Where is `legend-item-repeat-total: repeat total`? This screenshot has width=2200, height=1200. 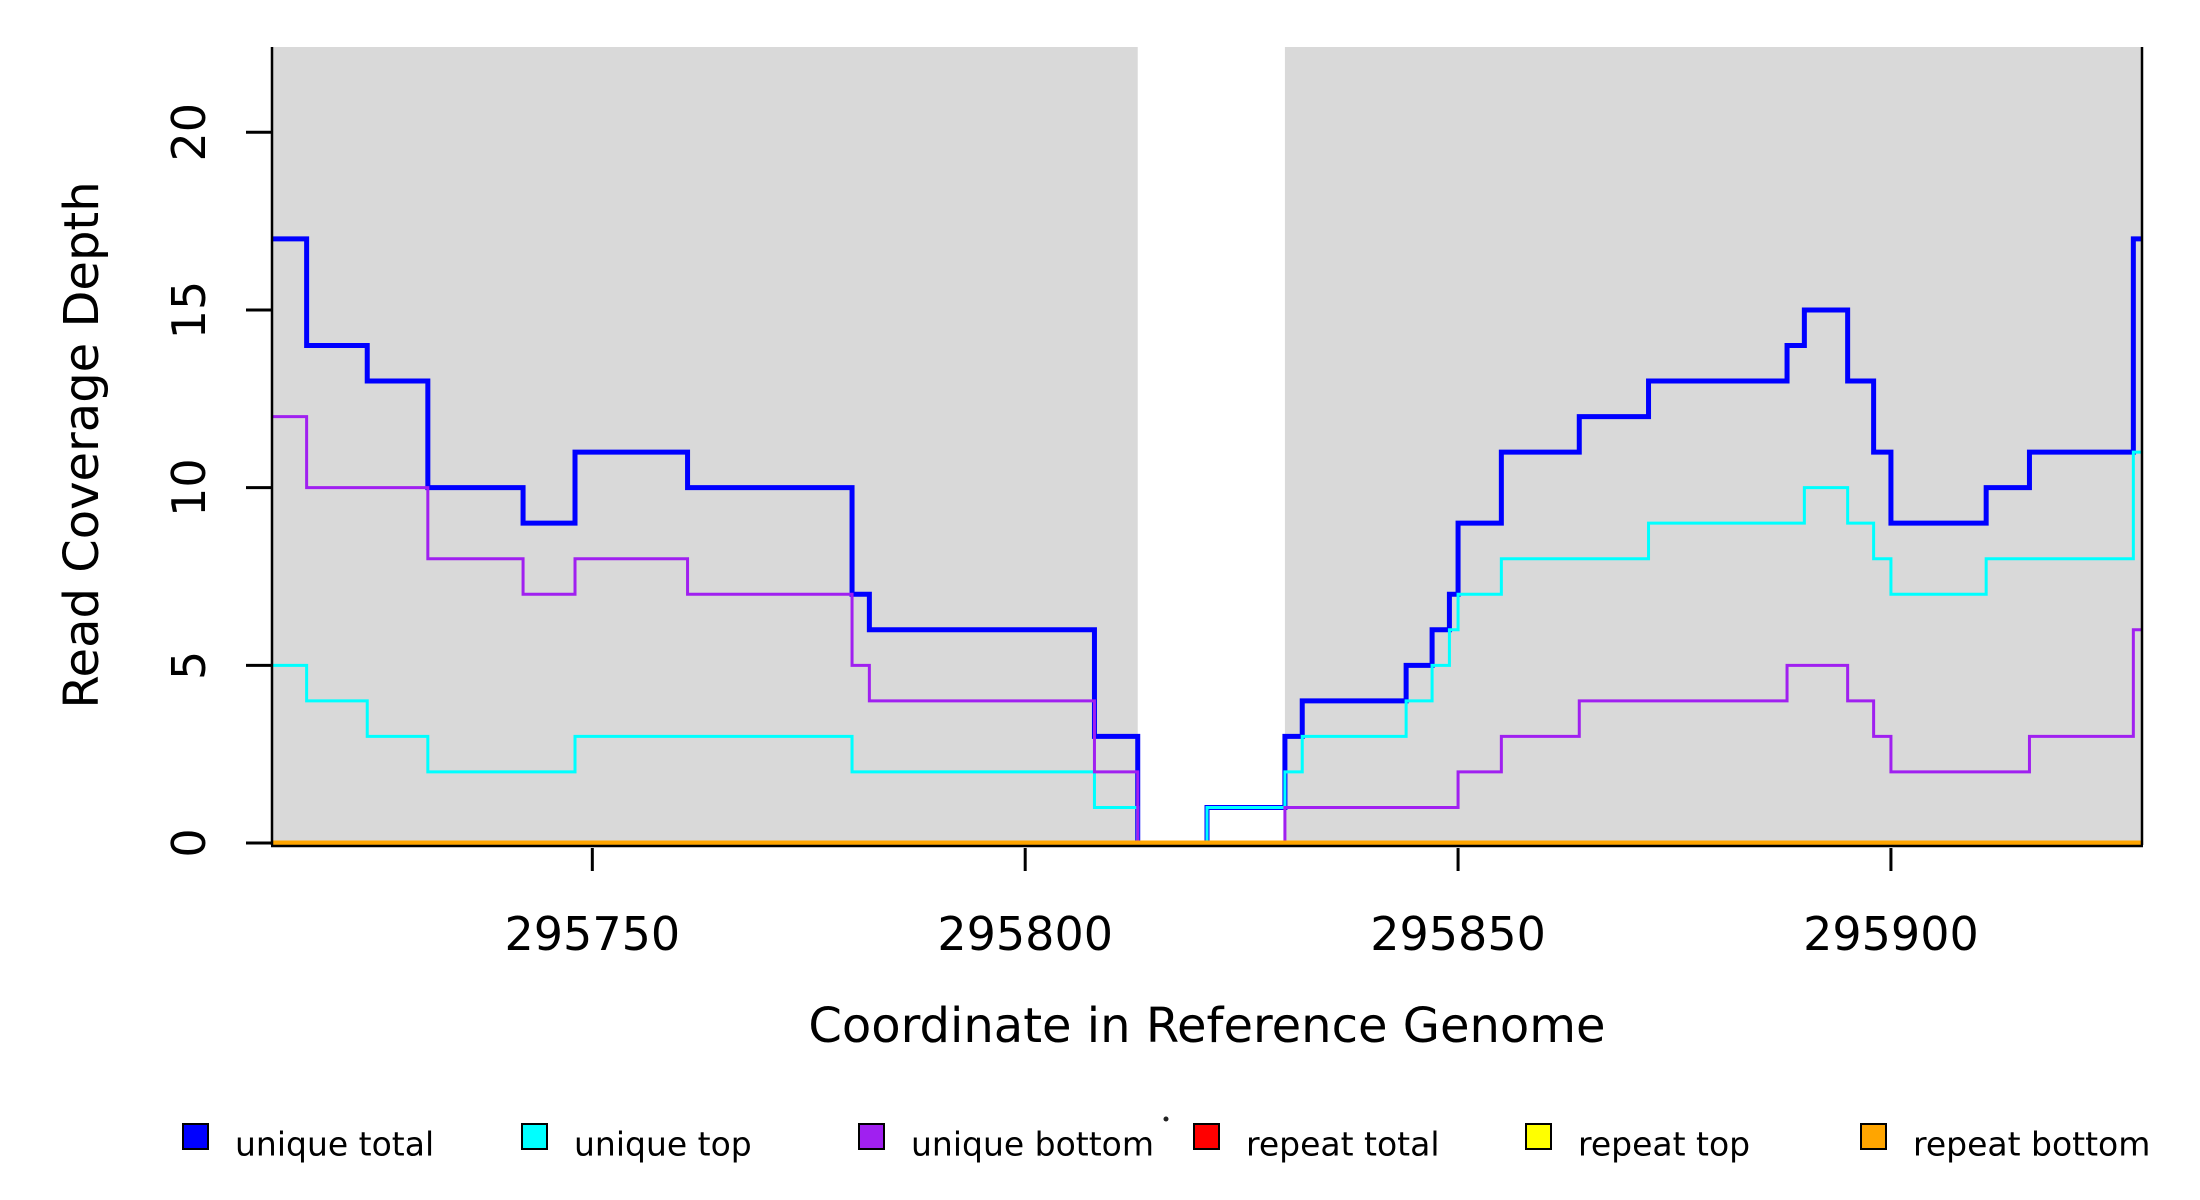 legend-item-repeat-total: repeat total is located at coordinates (1316, 1143).